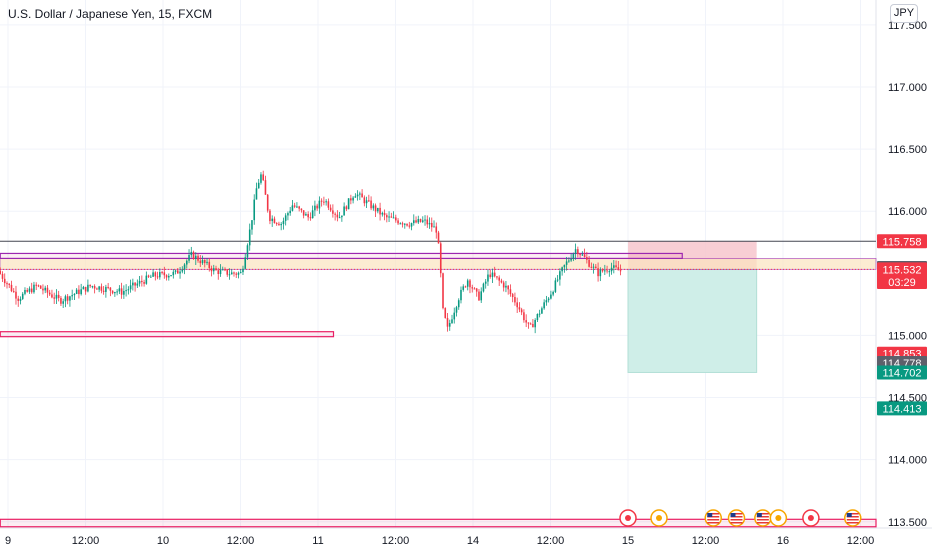  Describe the element at coordinates (473, 541) in the screenshot. I see `x-tick-label: 14` at that location.